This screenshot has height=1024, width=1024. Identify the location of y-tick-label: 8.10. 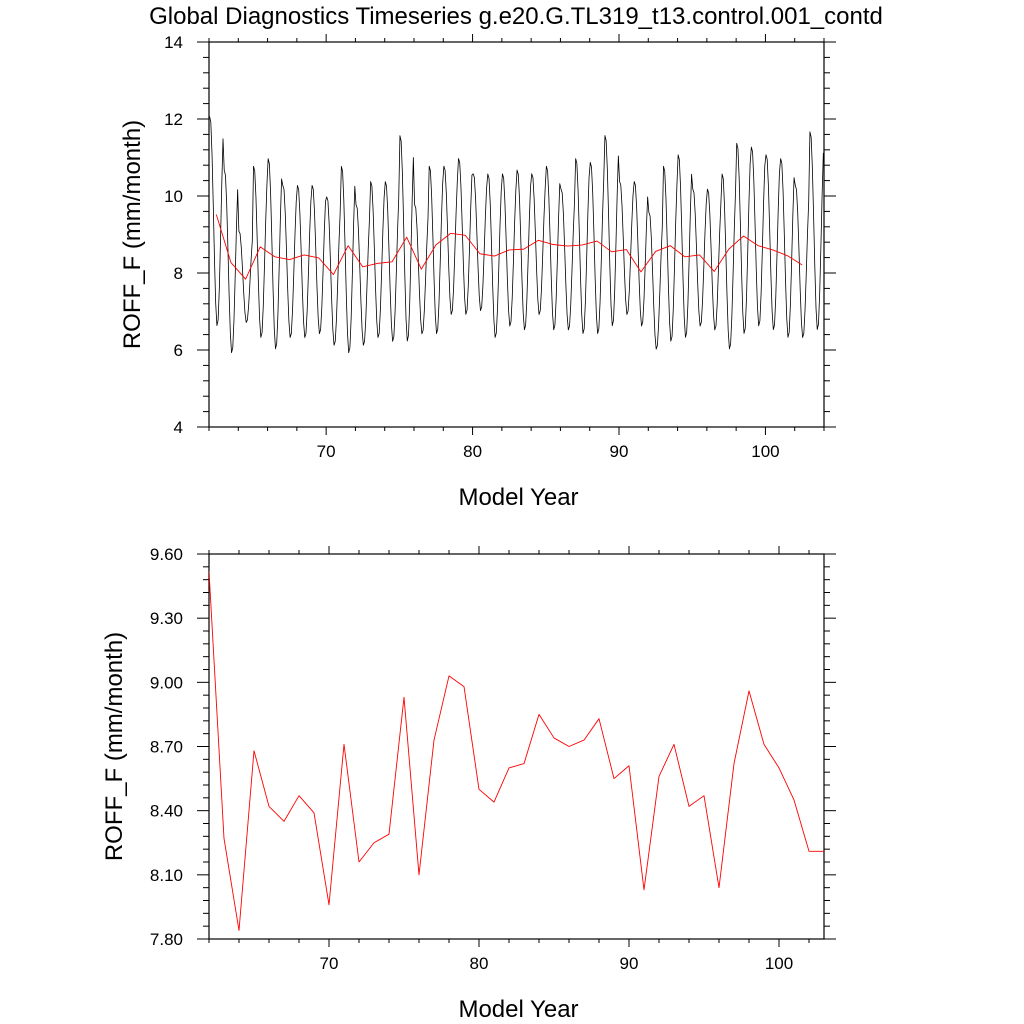
(166, 875).